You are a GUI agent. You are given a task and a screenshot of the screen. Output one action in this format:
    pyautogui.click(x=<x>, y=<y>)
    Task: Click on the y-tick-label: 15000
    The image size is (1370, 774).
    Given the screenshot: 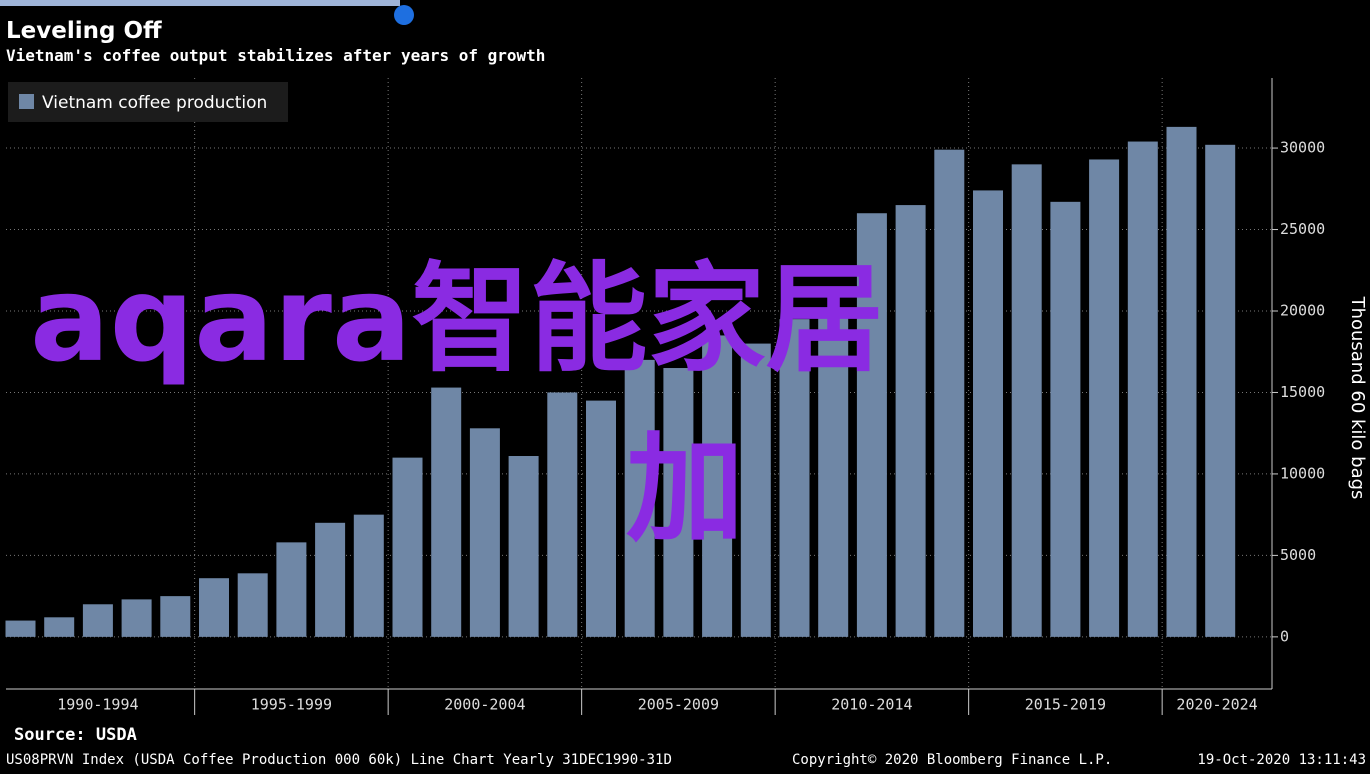 What is the action you would take?
    pyautogui.click(x=1302, y=392)
    